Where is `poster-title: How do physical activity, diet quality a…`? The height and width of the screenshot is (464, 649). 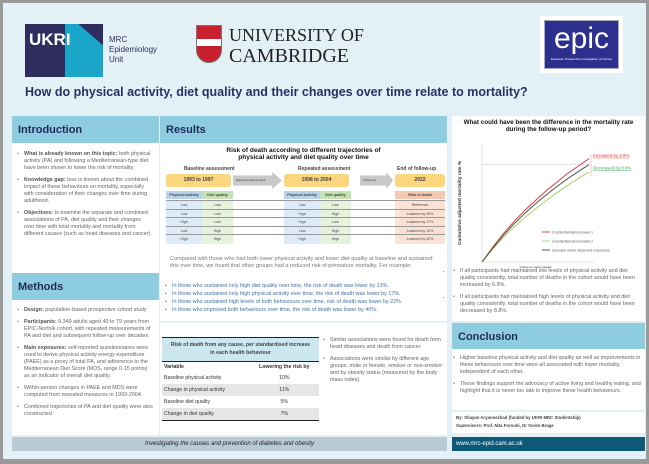 poster-title: How do physical activity, diet quality a… is located at coordinates (276, 92).